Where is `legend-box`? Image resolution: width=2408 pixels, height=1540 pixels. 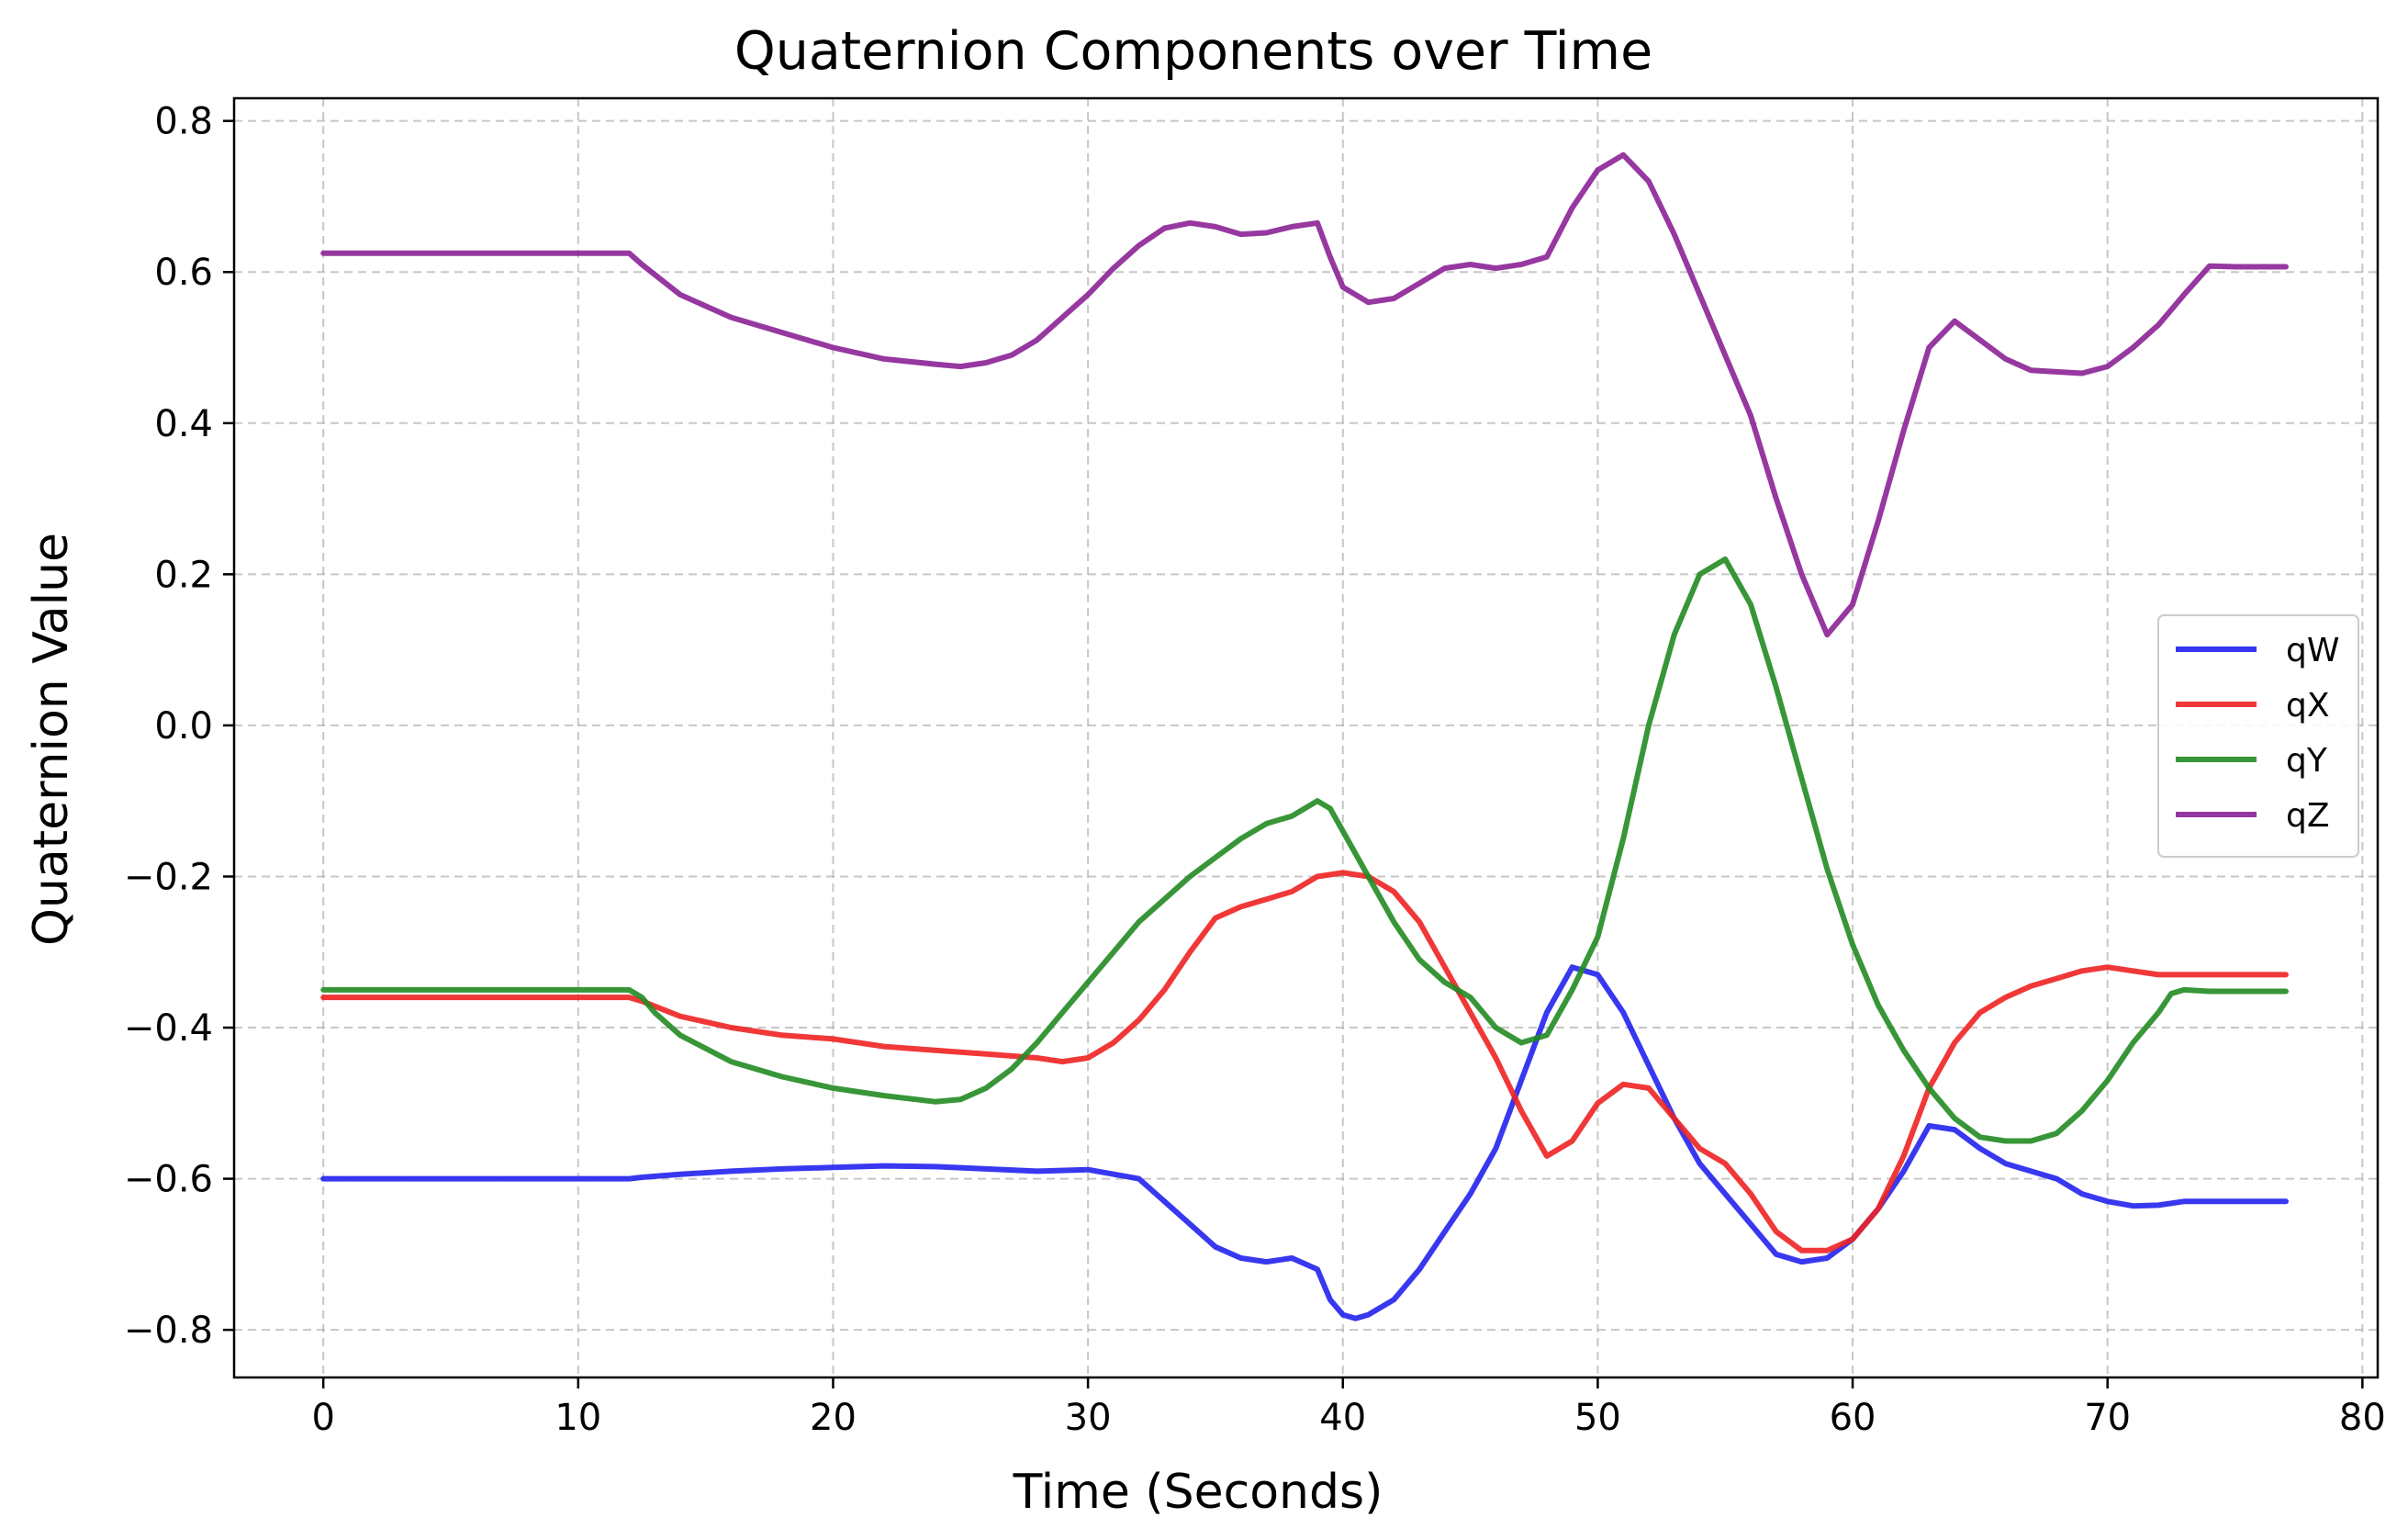
legend-box is located at coordinates (2258, 736).